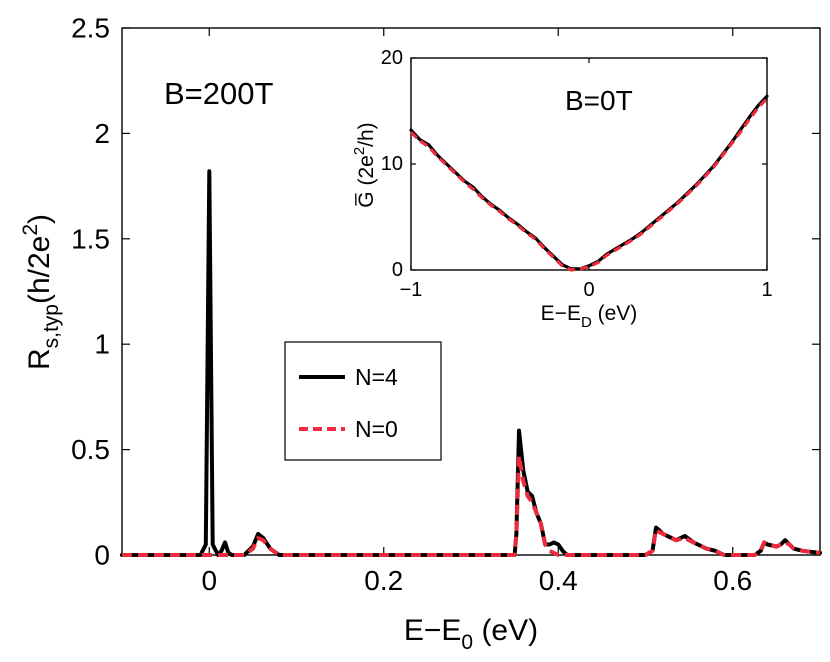 The height and width of the screenshot is (662, 830). Describe the element at coordinates (397, 270) in the screenshot. I see `inset-y-tick-label: 0` at that location.